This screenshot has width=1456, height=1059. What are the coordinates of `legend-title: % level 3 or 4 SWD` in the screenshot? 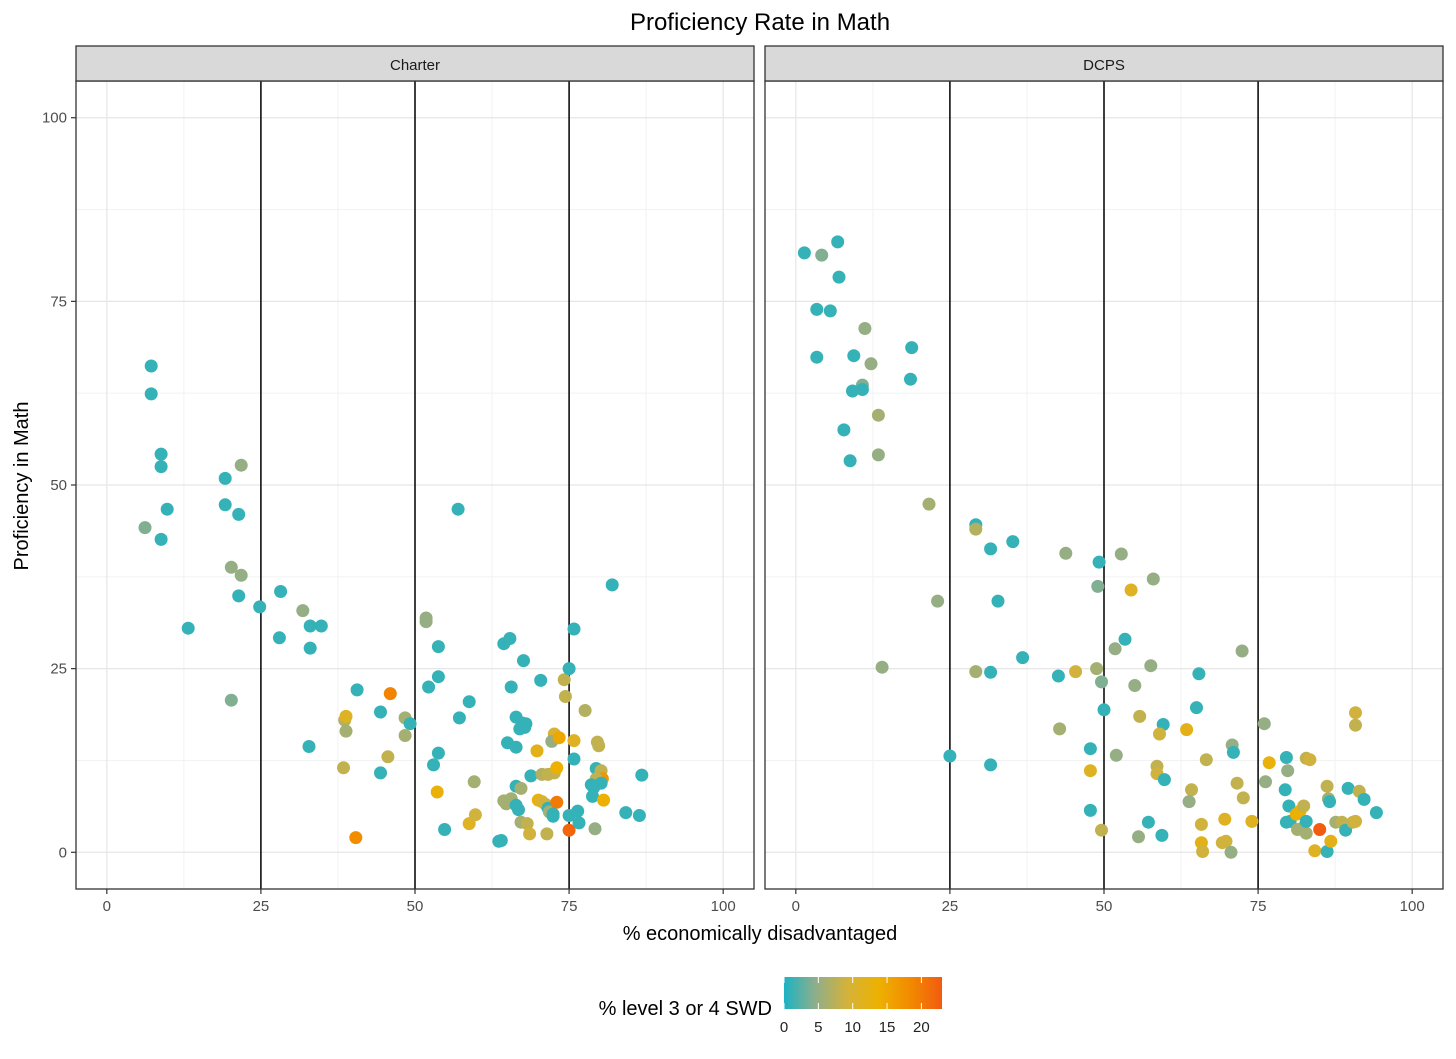 It's located at (685, 1009).